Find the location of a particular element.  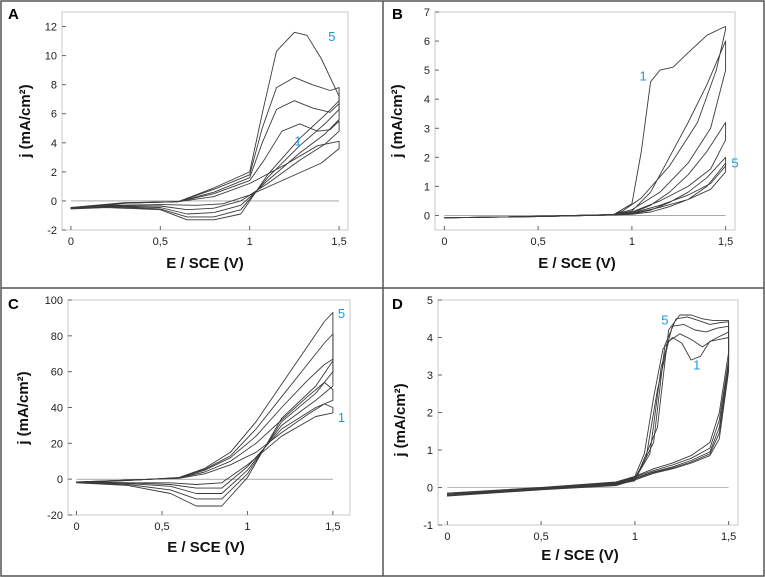

y-tick-label-b: 6 is located at coordinates (427, 42).